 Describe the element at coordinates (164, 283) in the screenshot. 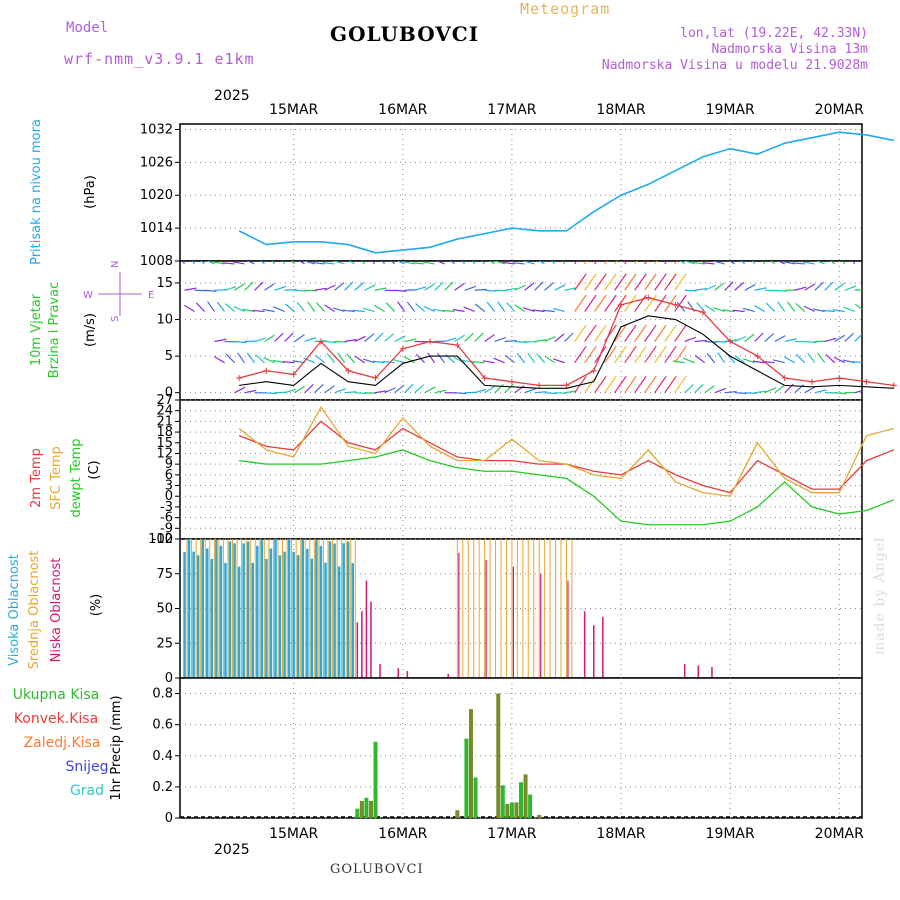

I see `y-tick-label: 15` at that location.